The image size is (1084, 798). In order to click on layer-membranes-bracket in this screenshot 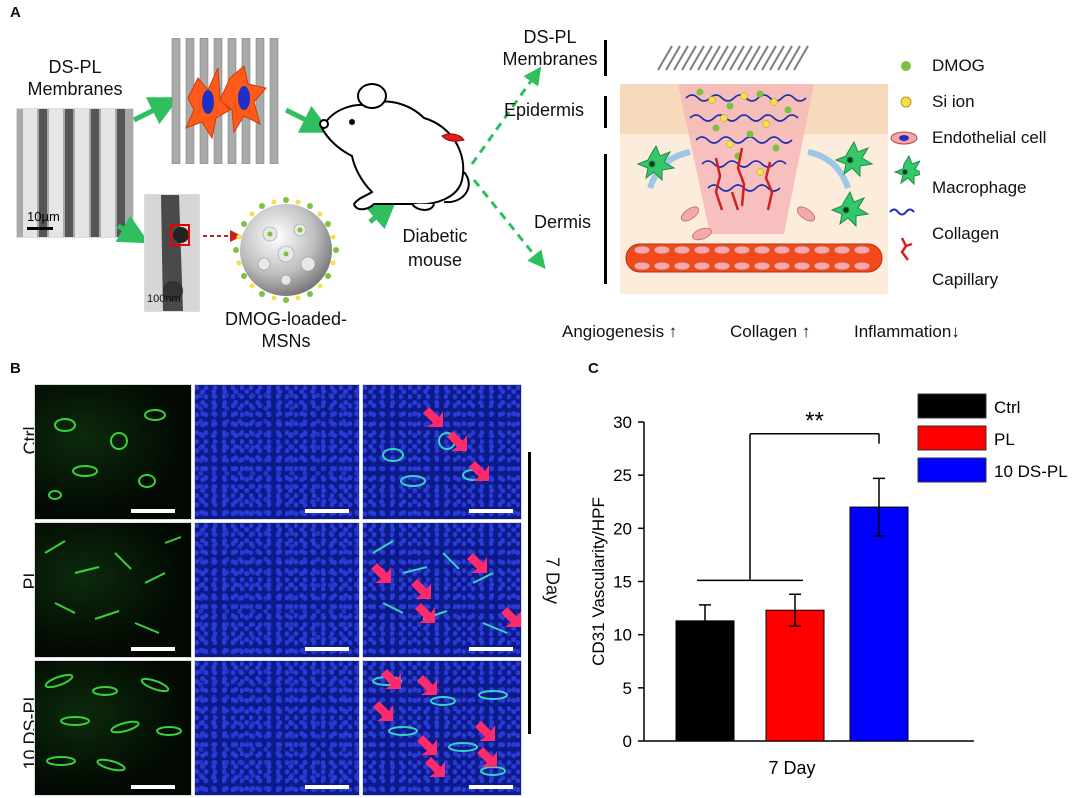, I will do `click(605, 58)`.